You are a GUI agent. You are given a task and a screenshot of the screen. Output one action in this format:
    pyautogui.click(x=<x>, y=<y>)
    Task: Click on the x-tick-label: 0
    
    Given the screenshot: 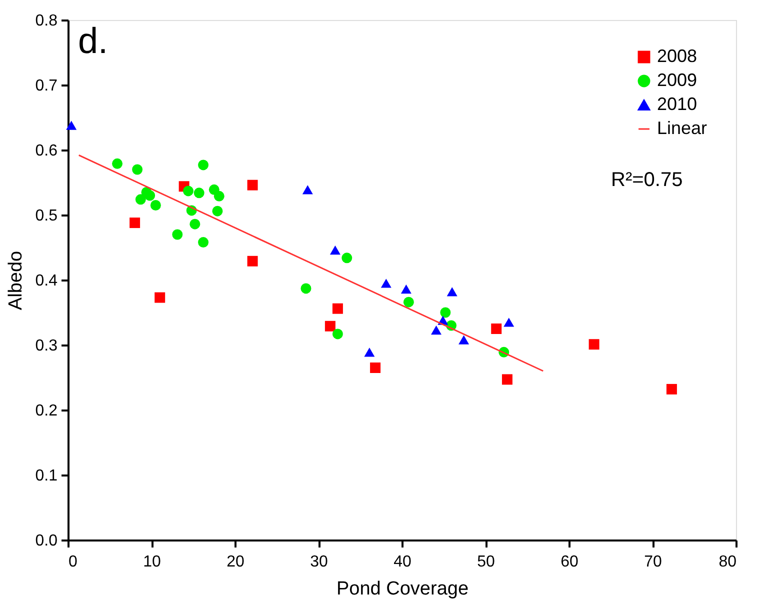 What is the action you would take?
    pyautogui.click(x=73, y=562)
    